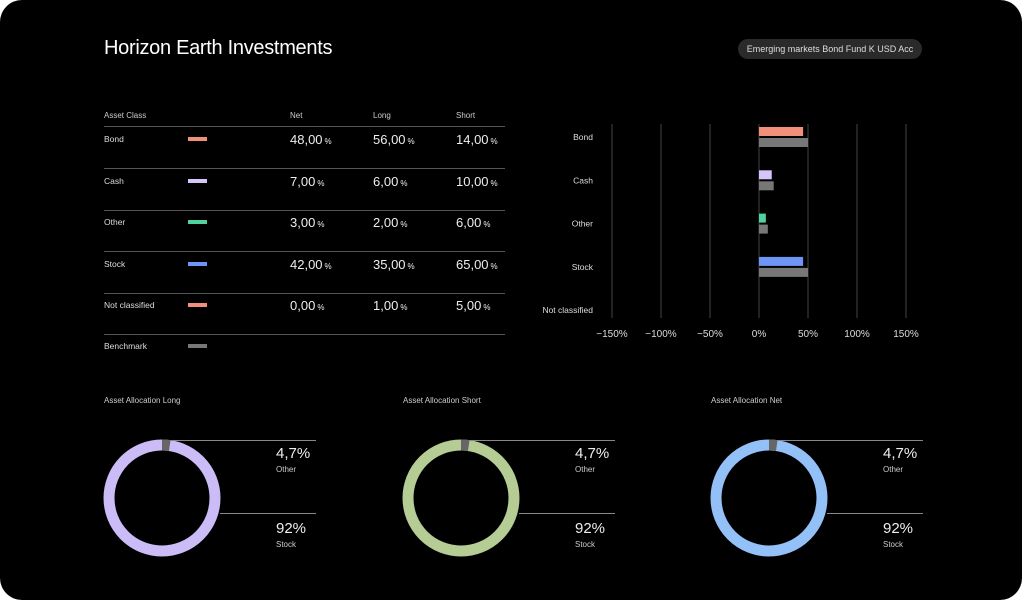  Describe the element at coordinates (442, 400) in the screenshot. I see `donut-title: Asset Allocation Short` at that location.